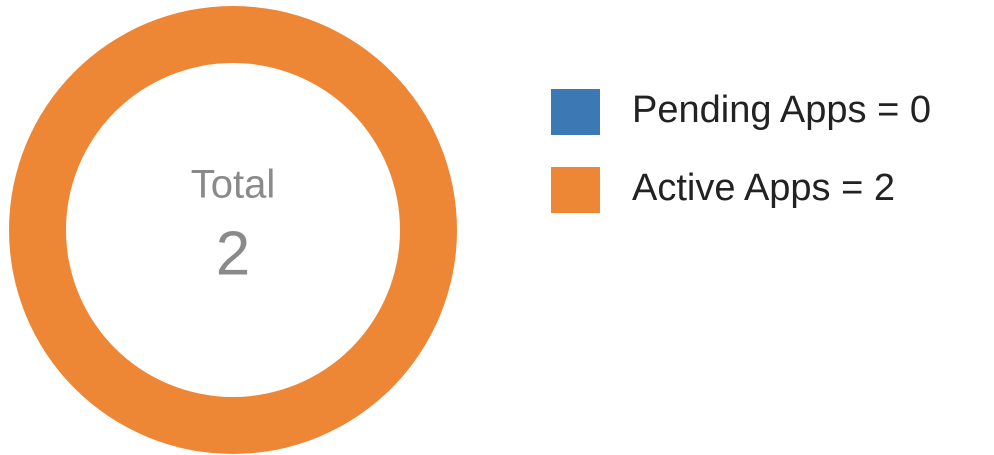 The height and width of the screenshot is (455, 994). What do you see at coordinates (763, 188) in the screenshot?
I see `legend-label: Active Apps = 2` at bounding box center [763, 188].